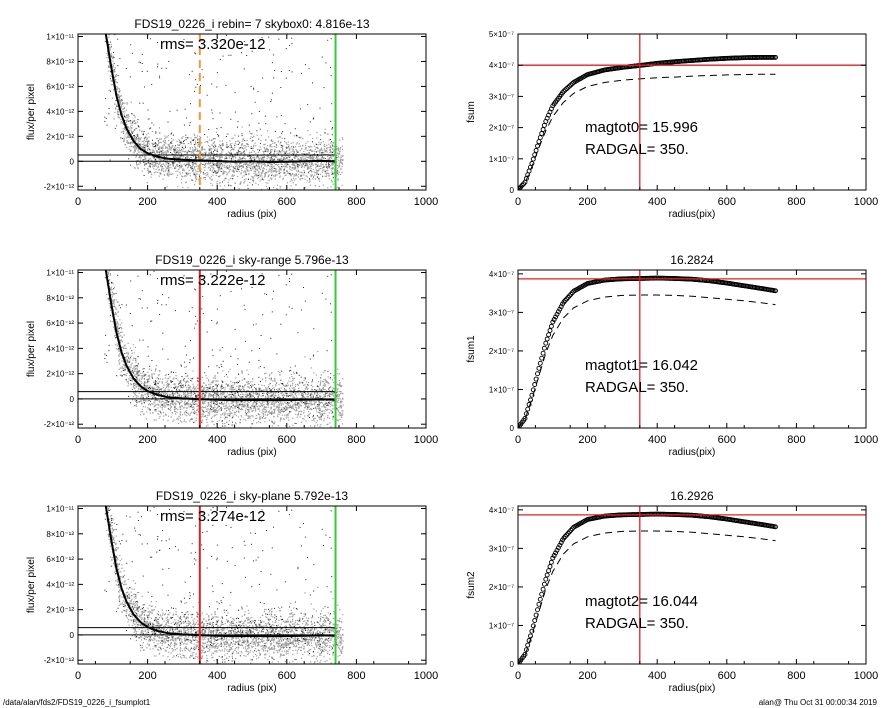 The image size is (885, 708). I want to click on fsum-point, so click(543, 129).